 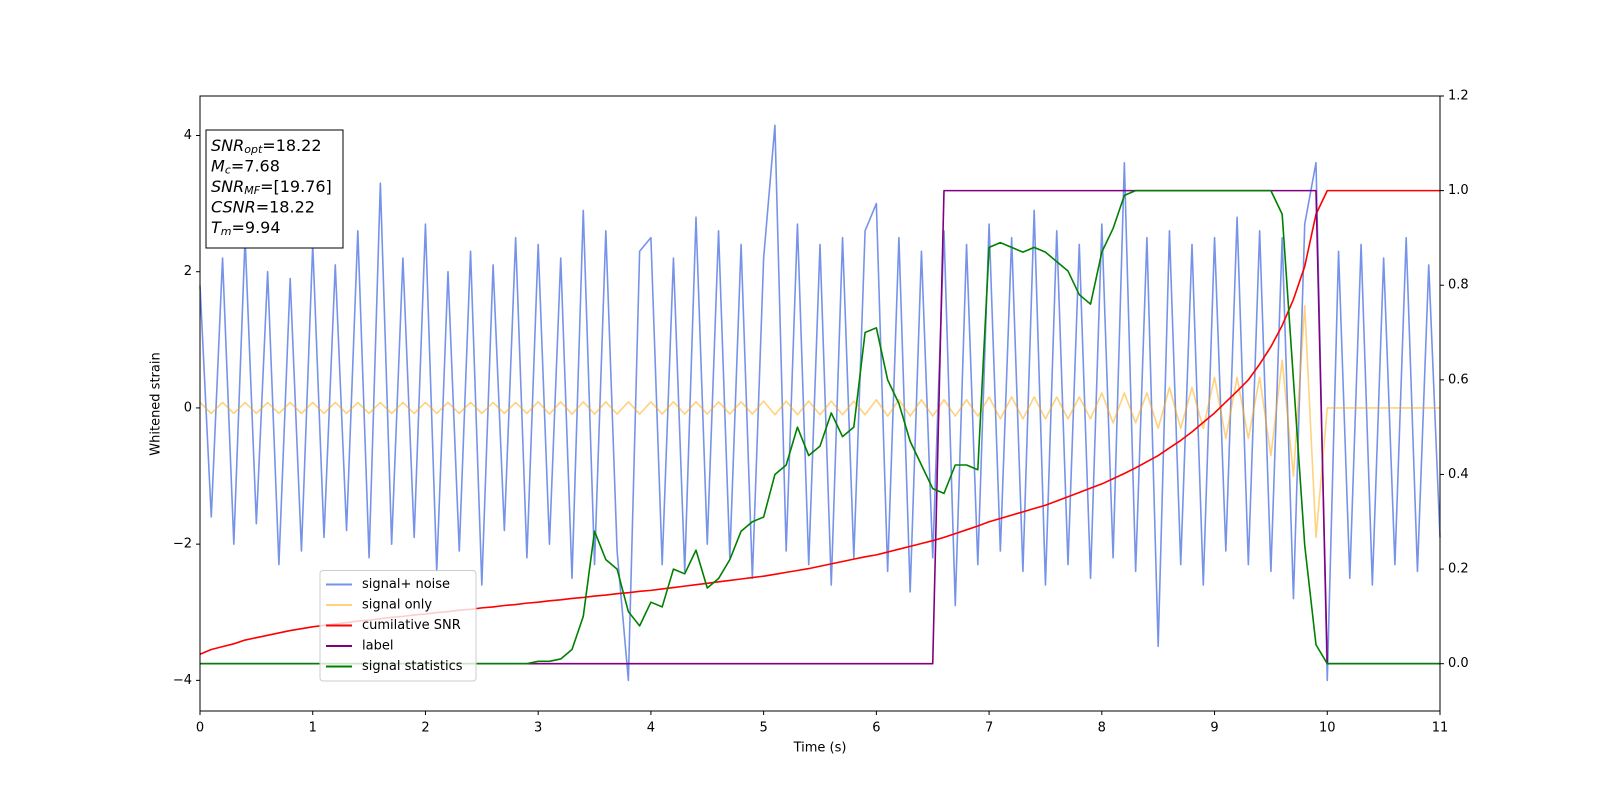 What do you see at coordinates (1102, 728) in the screenshot?
I see `x-tick-label: 8` at bounding box center [1102, 728].